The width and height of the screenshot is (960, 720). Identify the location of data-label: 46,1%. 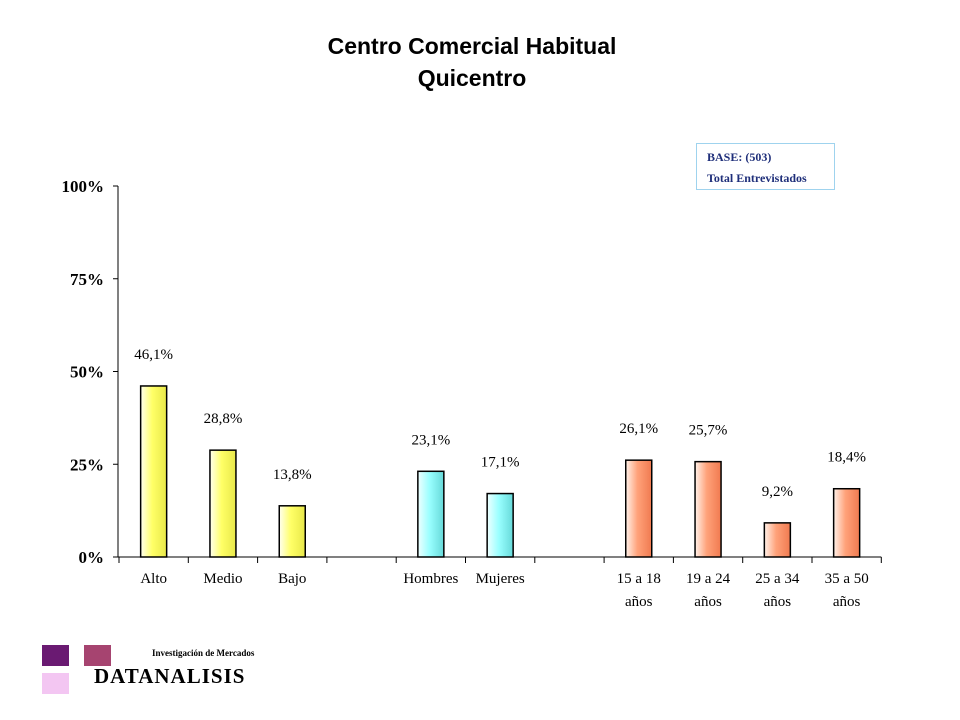
(153, 355).